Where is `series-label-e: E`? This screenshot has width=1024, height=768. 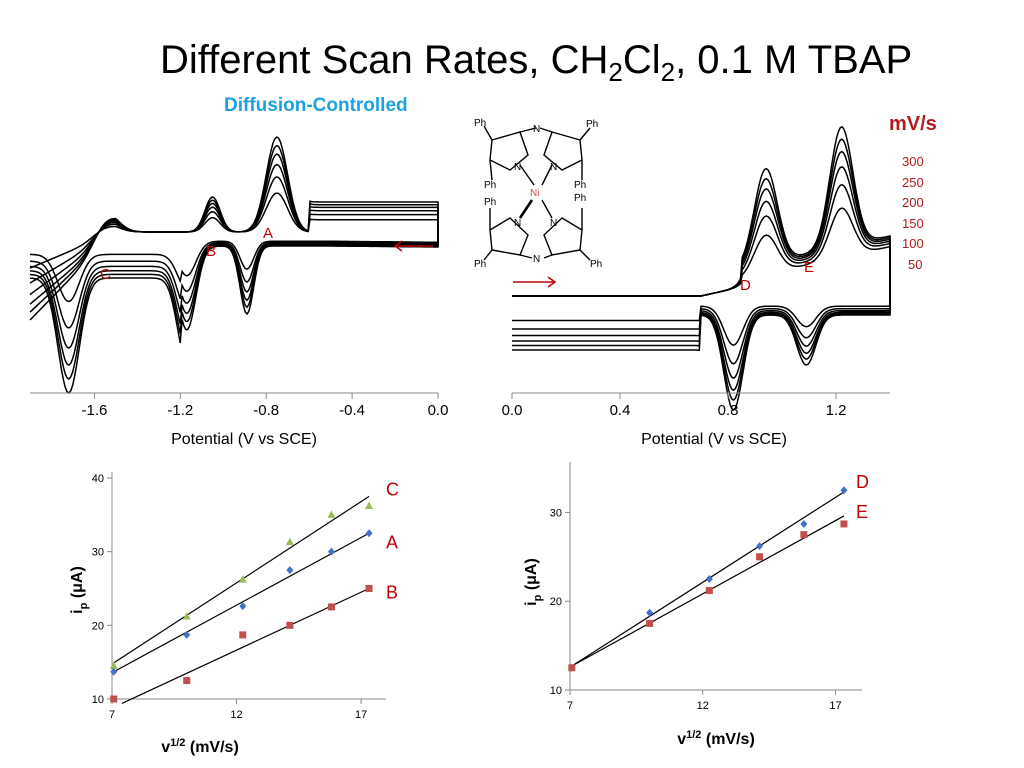
series-label-e: E is located at coordinates (862, 512).